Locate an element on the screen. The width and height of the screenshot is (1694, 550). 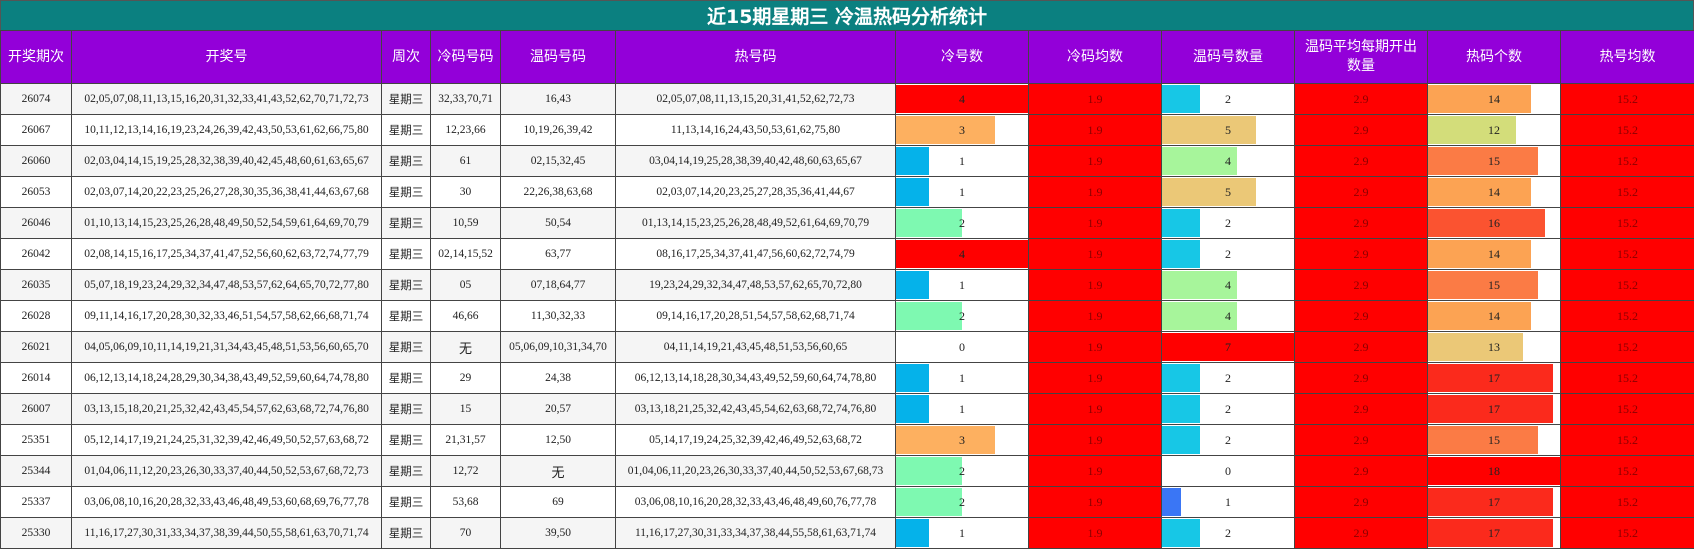
cell-warm-codes: 22,26,38,63,68 is located at coordinates (558, 192).